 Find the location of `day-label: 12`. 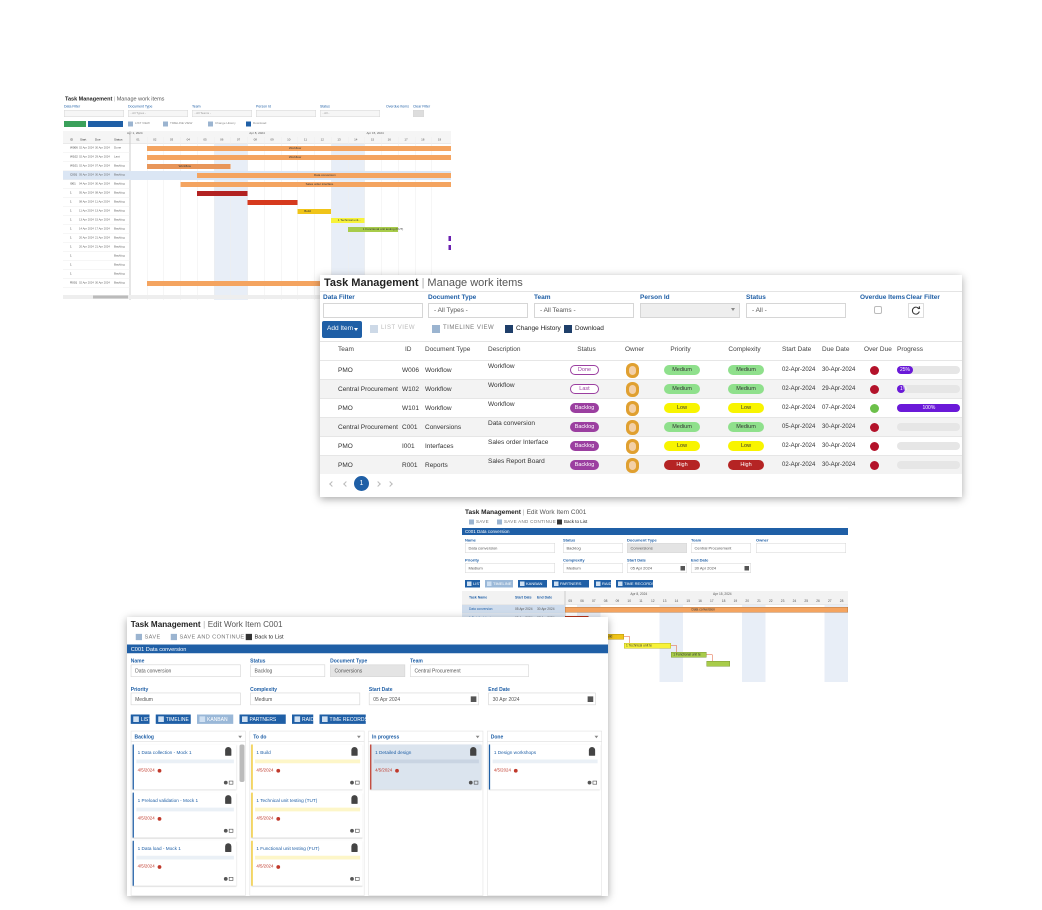

day-label: 12 is located at coordinates (653, 601).